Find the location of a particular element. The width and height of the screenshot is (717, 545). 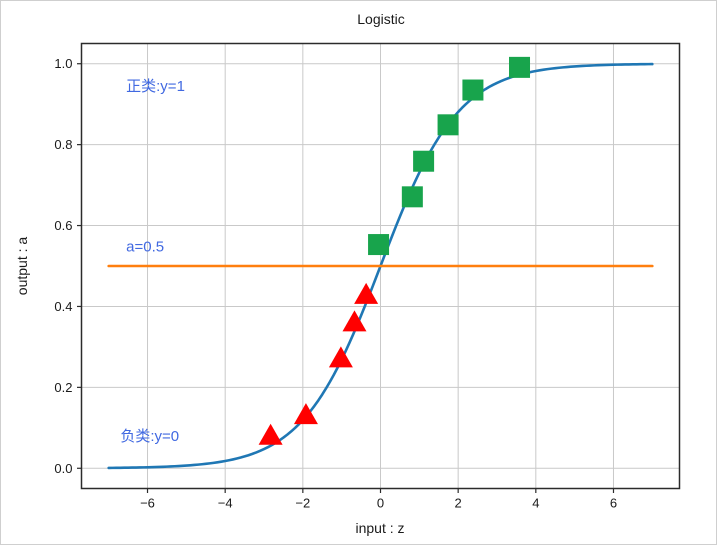

x-tick-label: 0 is located at coordinates (380, 503).